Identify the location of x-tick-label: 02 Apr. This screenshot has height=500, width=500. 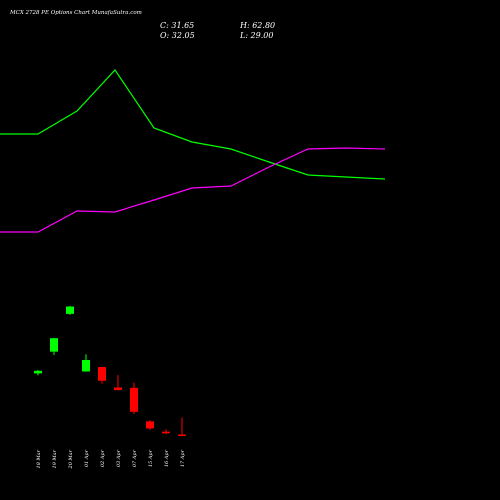
(103, 458).